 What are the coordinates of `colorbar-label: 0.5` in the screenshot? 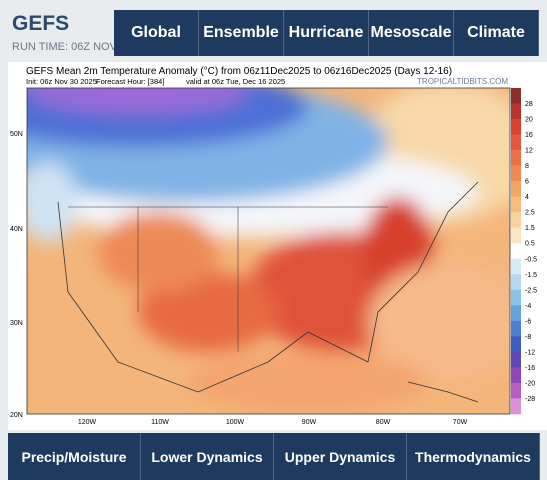 It's located at (530, 244).